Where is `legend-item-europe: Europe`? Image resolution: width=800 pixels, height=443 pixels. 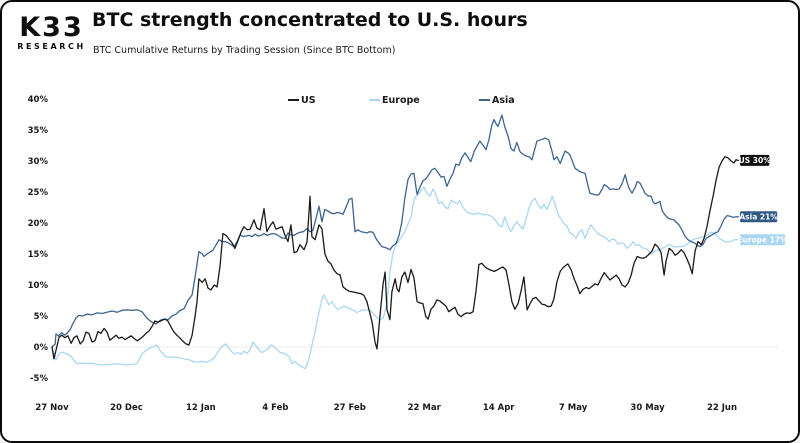
legend-item-europe: Europe is located at coordinates (394, 100).